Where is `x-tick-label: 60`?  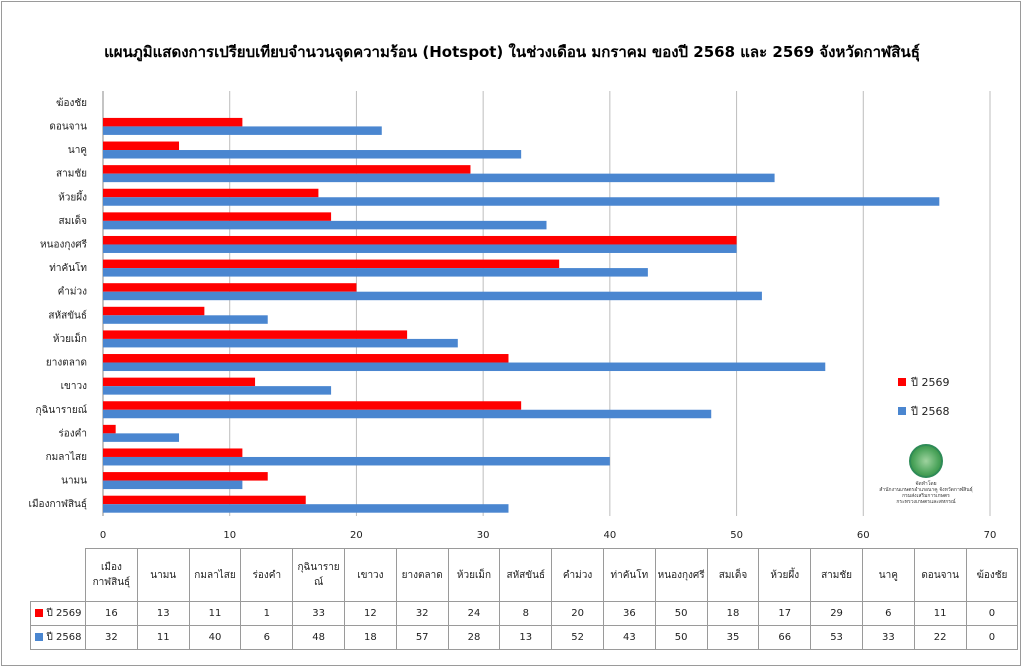 x-tick-label: 60 is located at coordinates (863, 535).